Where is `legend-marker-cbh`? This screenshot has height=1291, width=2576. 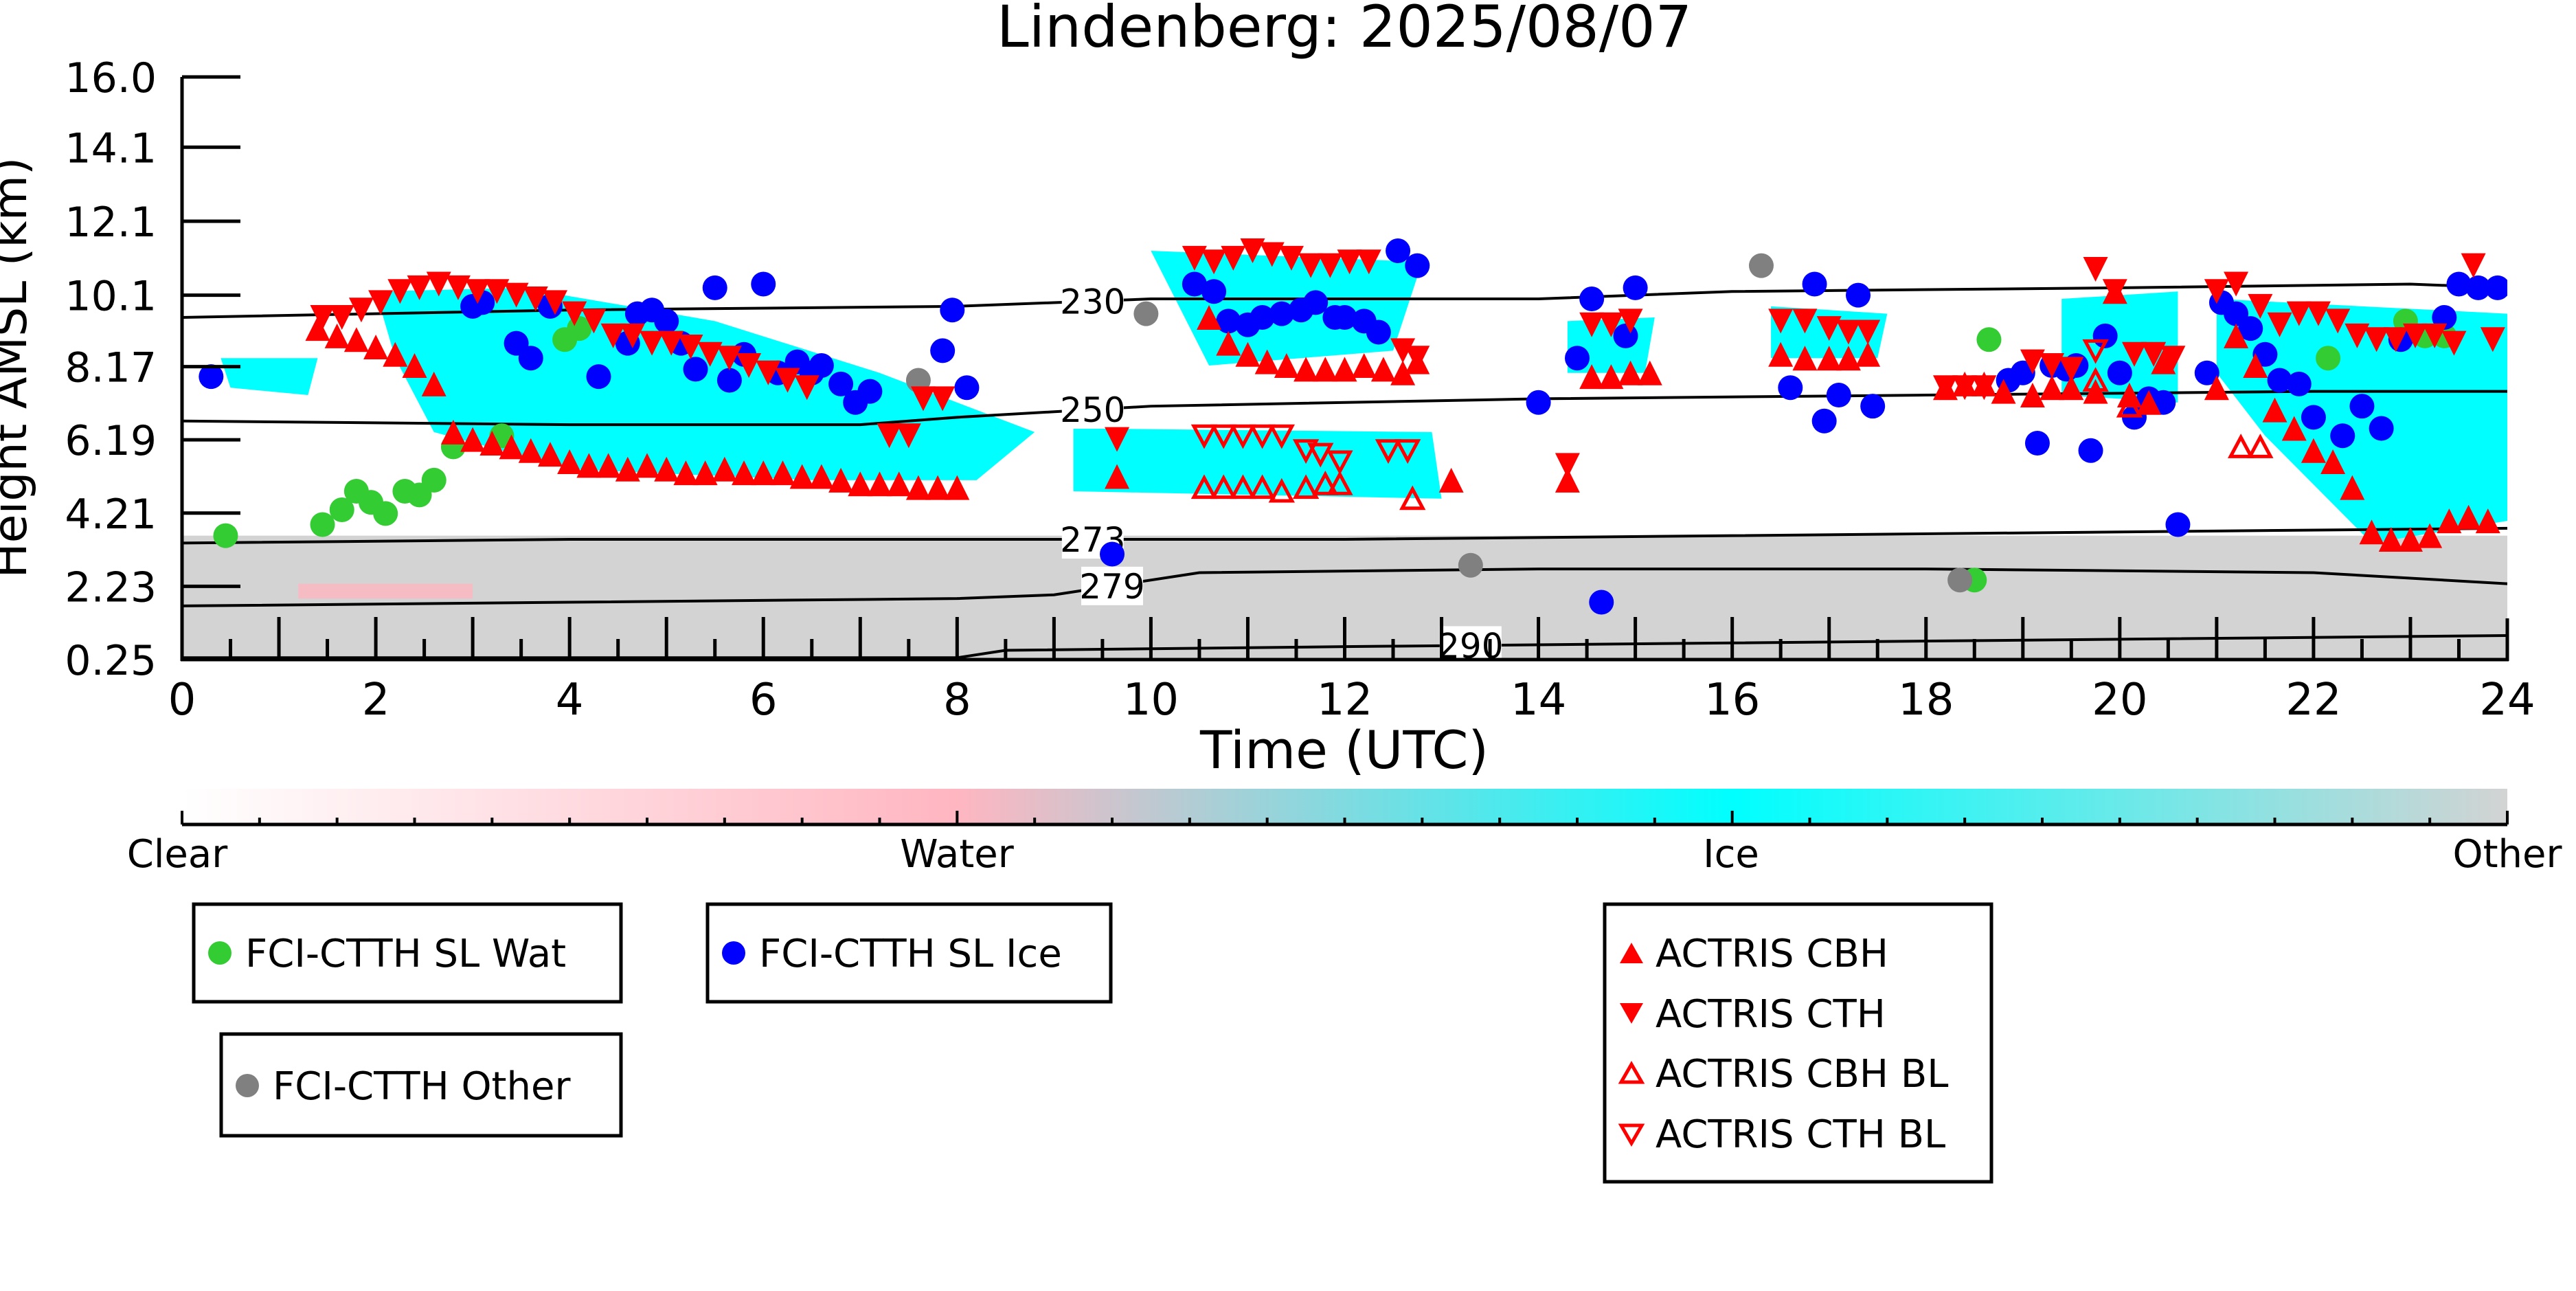 legend-marker-cbh is located at coordinates (1631, 953).